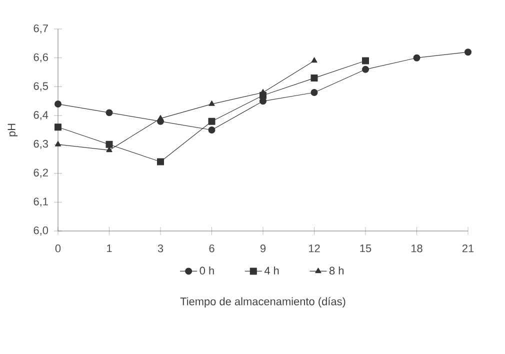 The image size is (505, 354). I want to click on y-axis-title: pH, so click(13, 130).